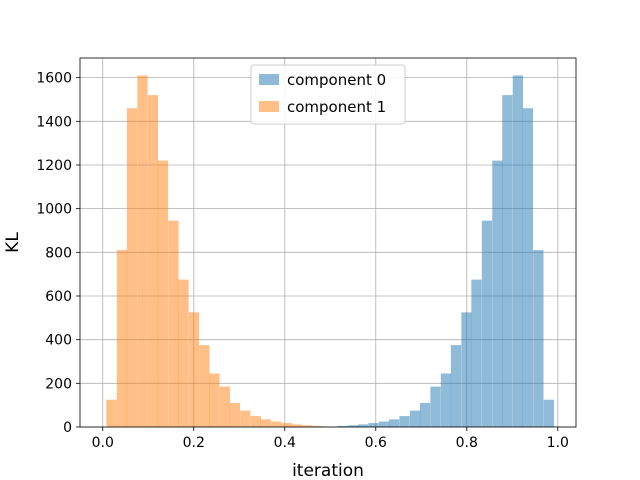 The height and width of the screenshot is (480, 640). Describe the element at coordinates (58, 341) in the screenshot. I see `y-tick-label: 400` at that location.